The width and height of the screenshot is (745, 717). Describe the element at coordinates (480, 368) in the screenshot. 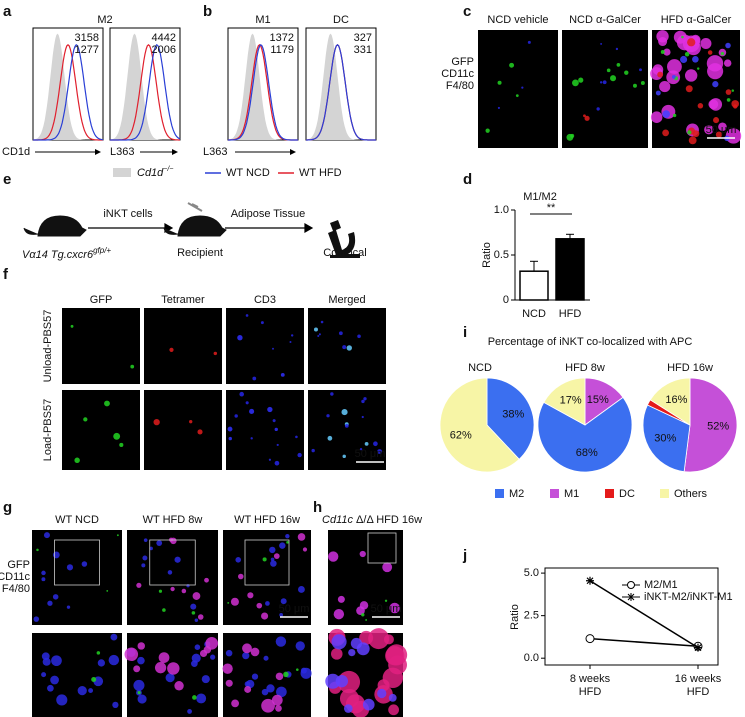

I see `pie-title: NCD` at that location.